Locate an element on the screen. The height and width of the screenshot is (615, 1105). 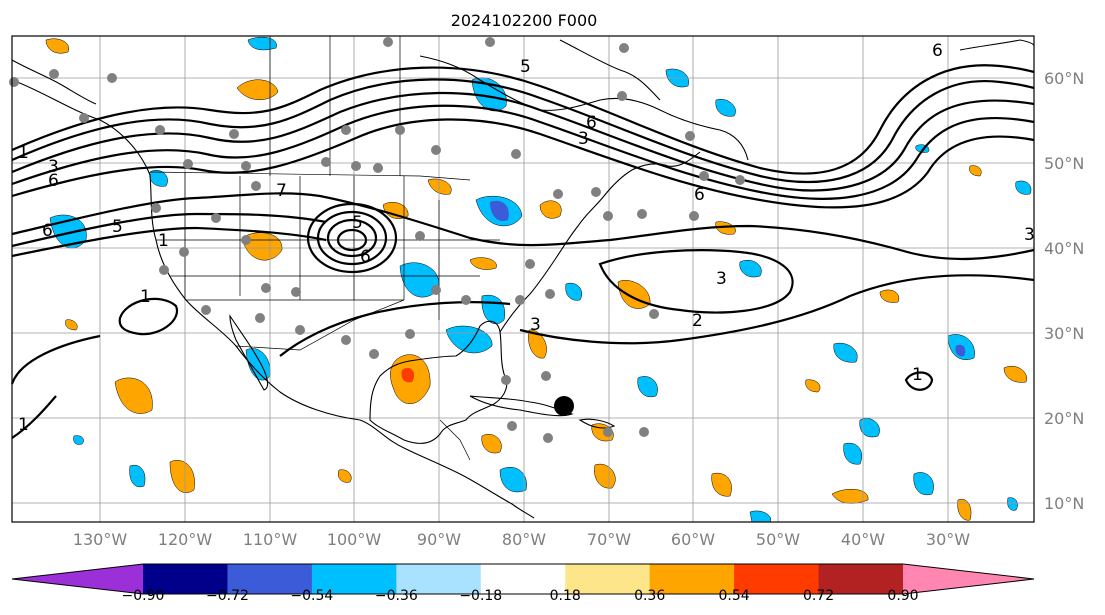
colorbar-outline is located at coordinates (523, 579).